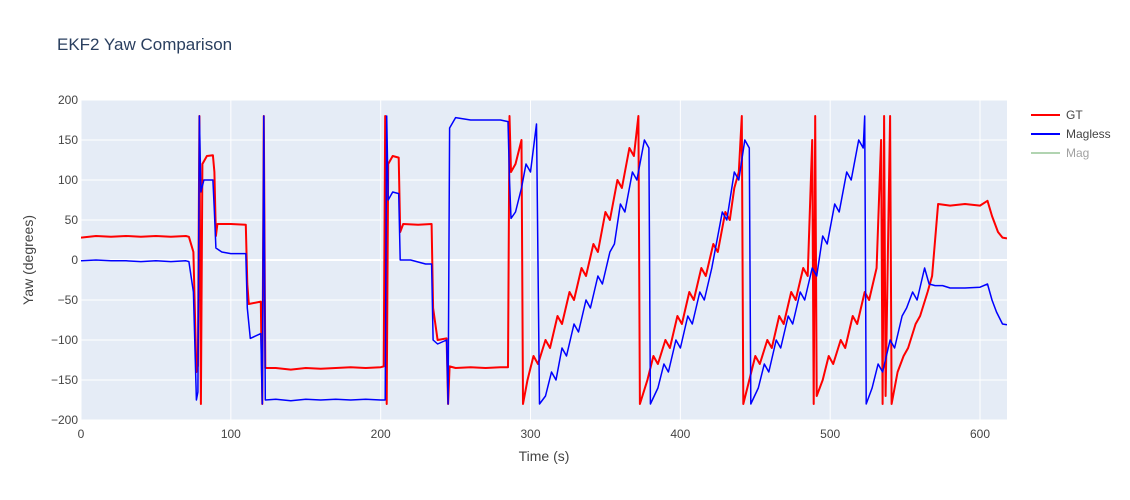 The image size is (1130, 500). I want to click on y-tick-label: −150, so click(64, 380).